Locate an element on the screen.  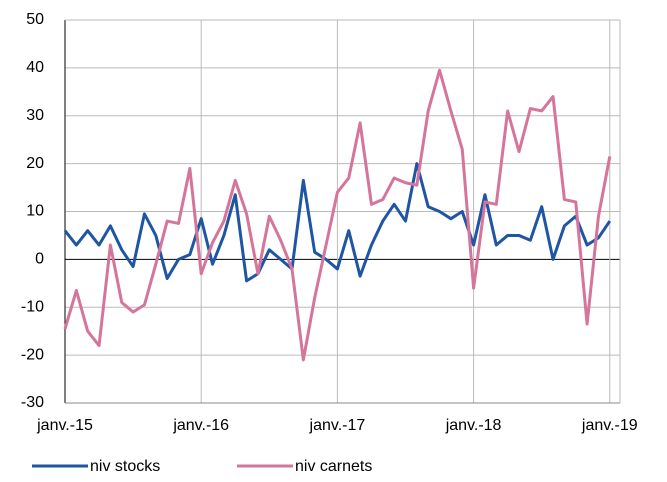
x-tick-label: janv.-19 is located at coordinates (609, 425).